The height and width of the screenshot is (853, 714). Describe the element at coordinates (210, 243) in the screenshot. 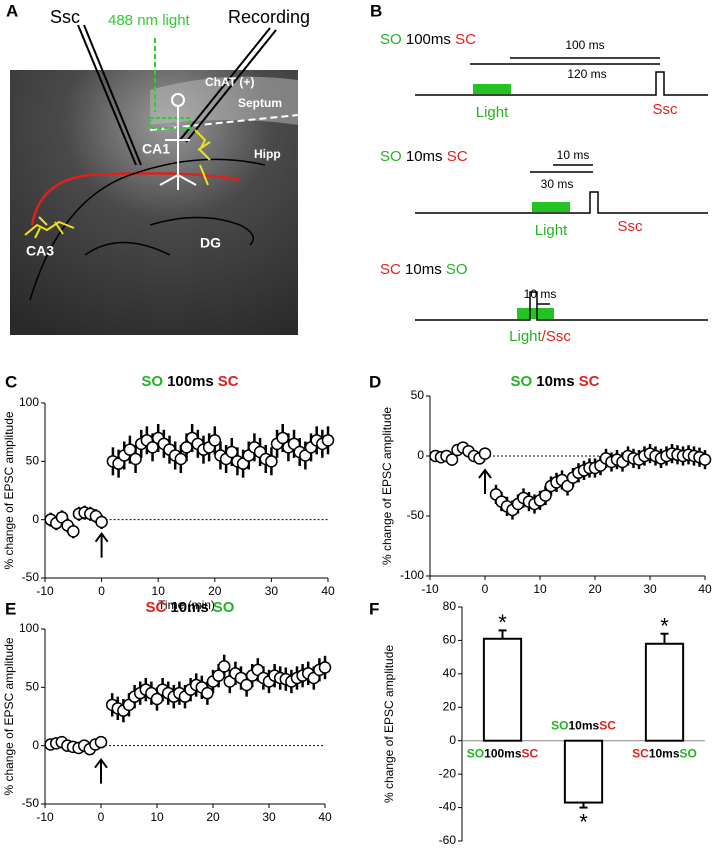

I see `label: DG` at that location.